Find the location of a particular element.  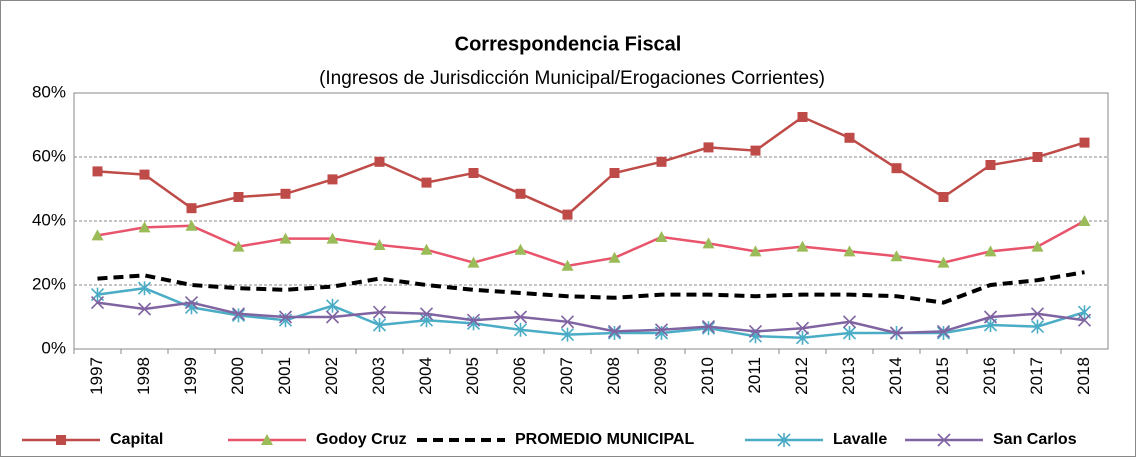

y-tick-label: 60% is located at coordinates (49, 155).